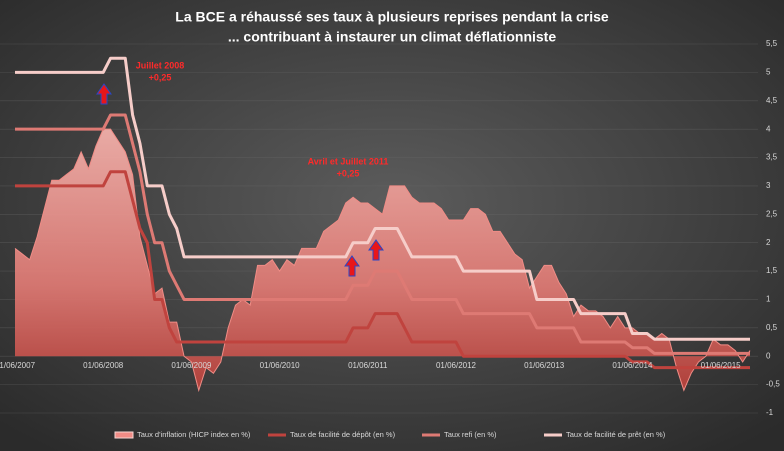 Image resolution: width=784 pixels, height=451 pixels. What do you see at coordinates (124, 435) in the screenshot?
I see `legend-swatch` at bounding box center [124, 435].